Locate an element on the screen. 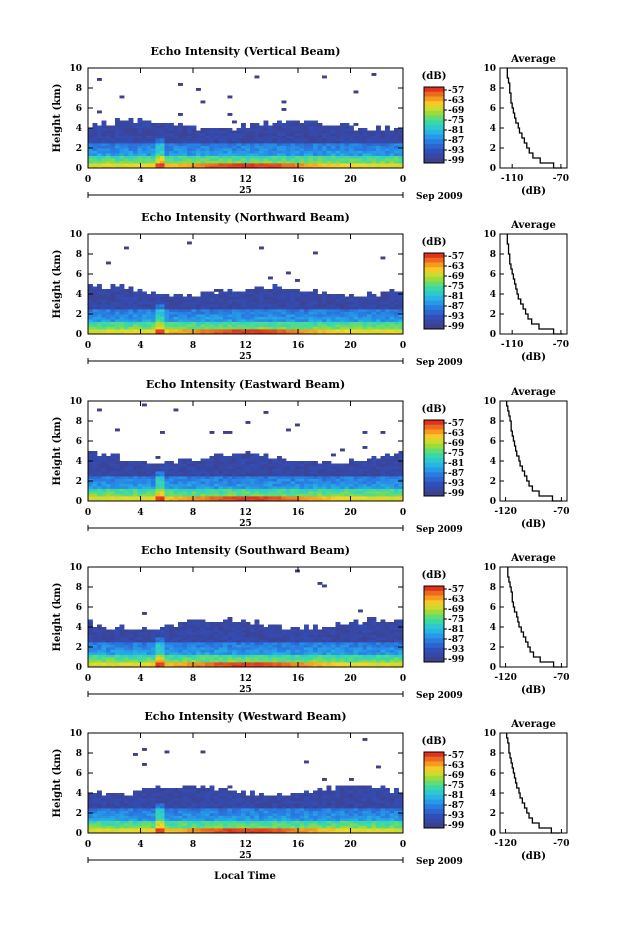 Image resolution: width=619 pixels, height=934 pixels. colorbar-tick-label: -99 is located at coordinates (456, 494).